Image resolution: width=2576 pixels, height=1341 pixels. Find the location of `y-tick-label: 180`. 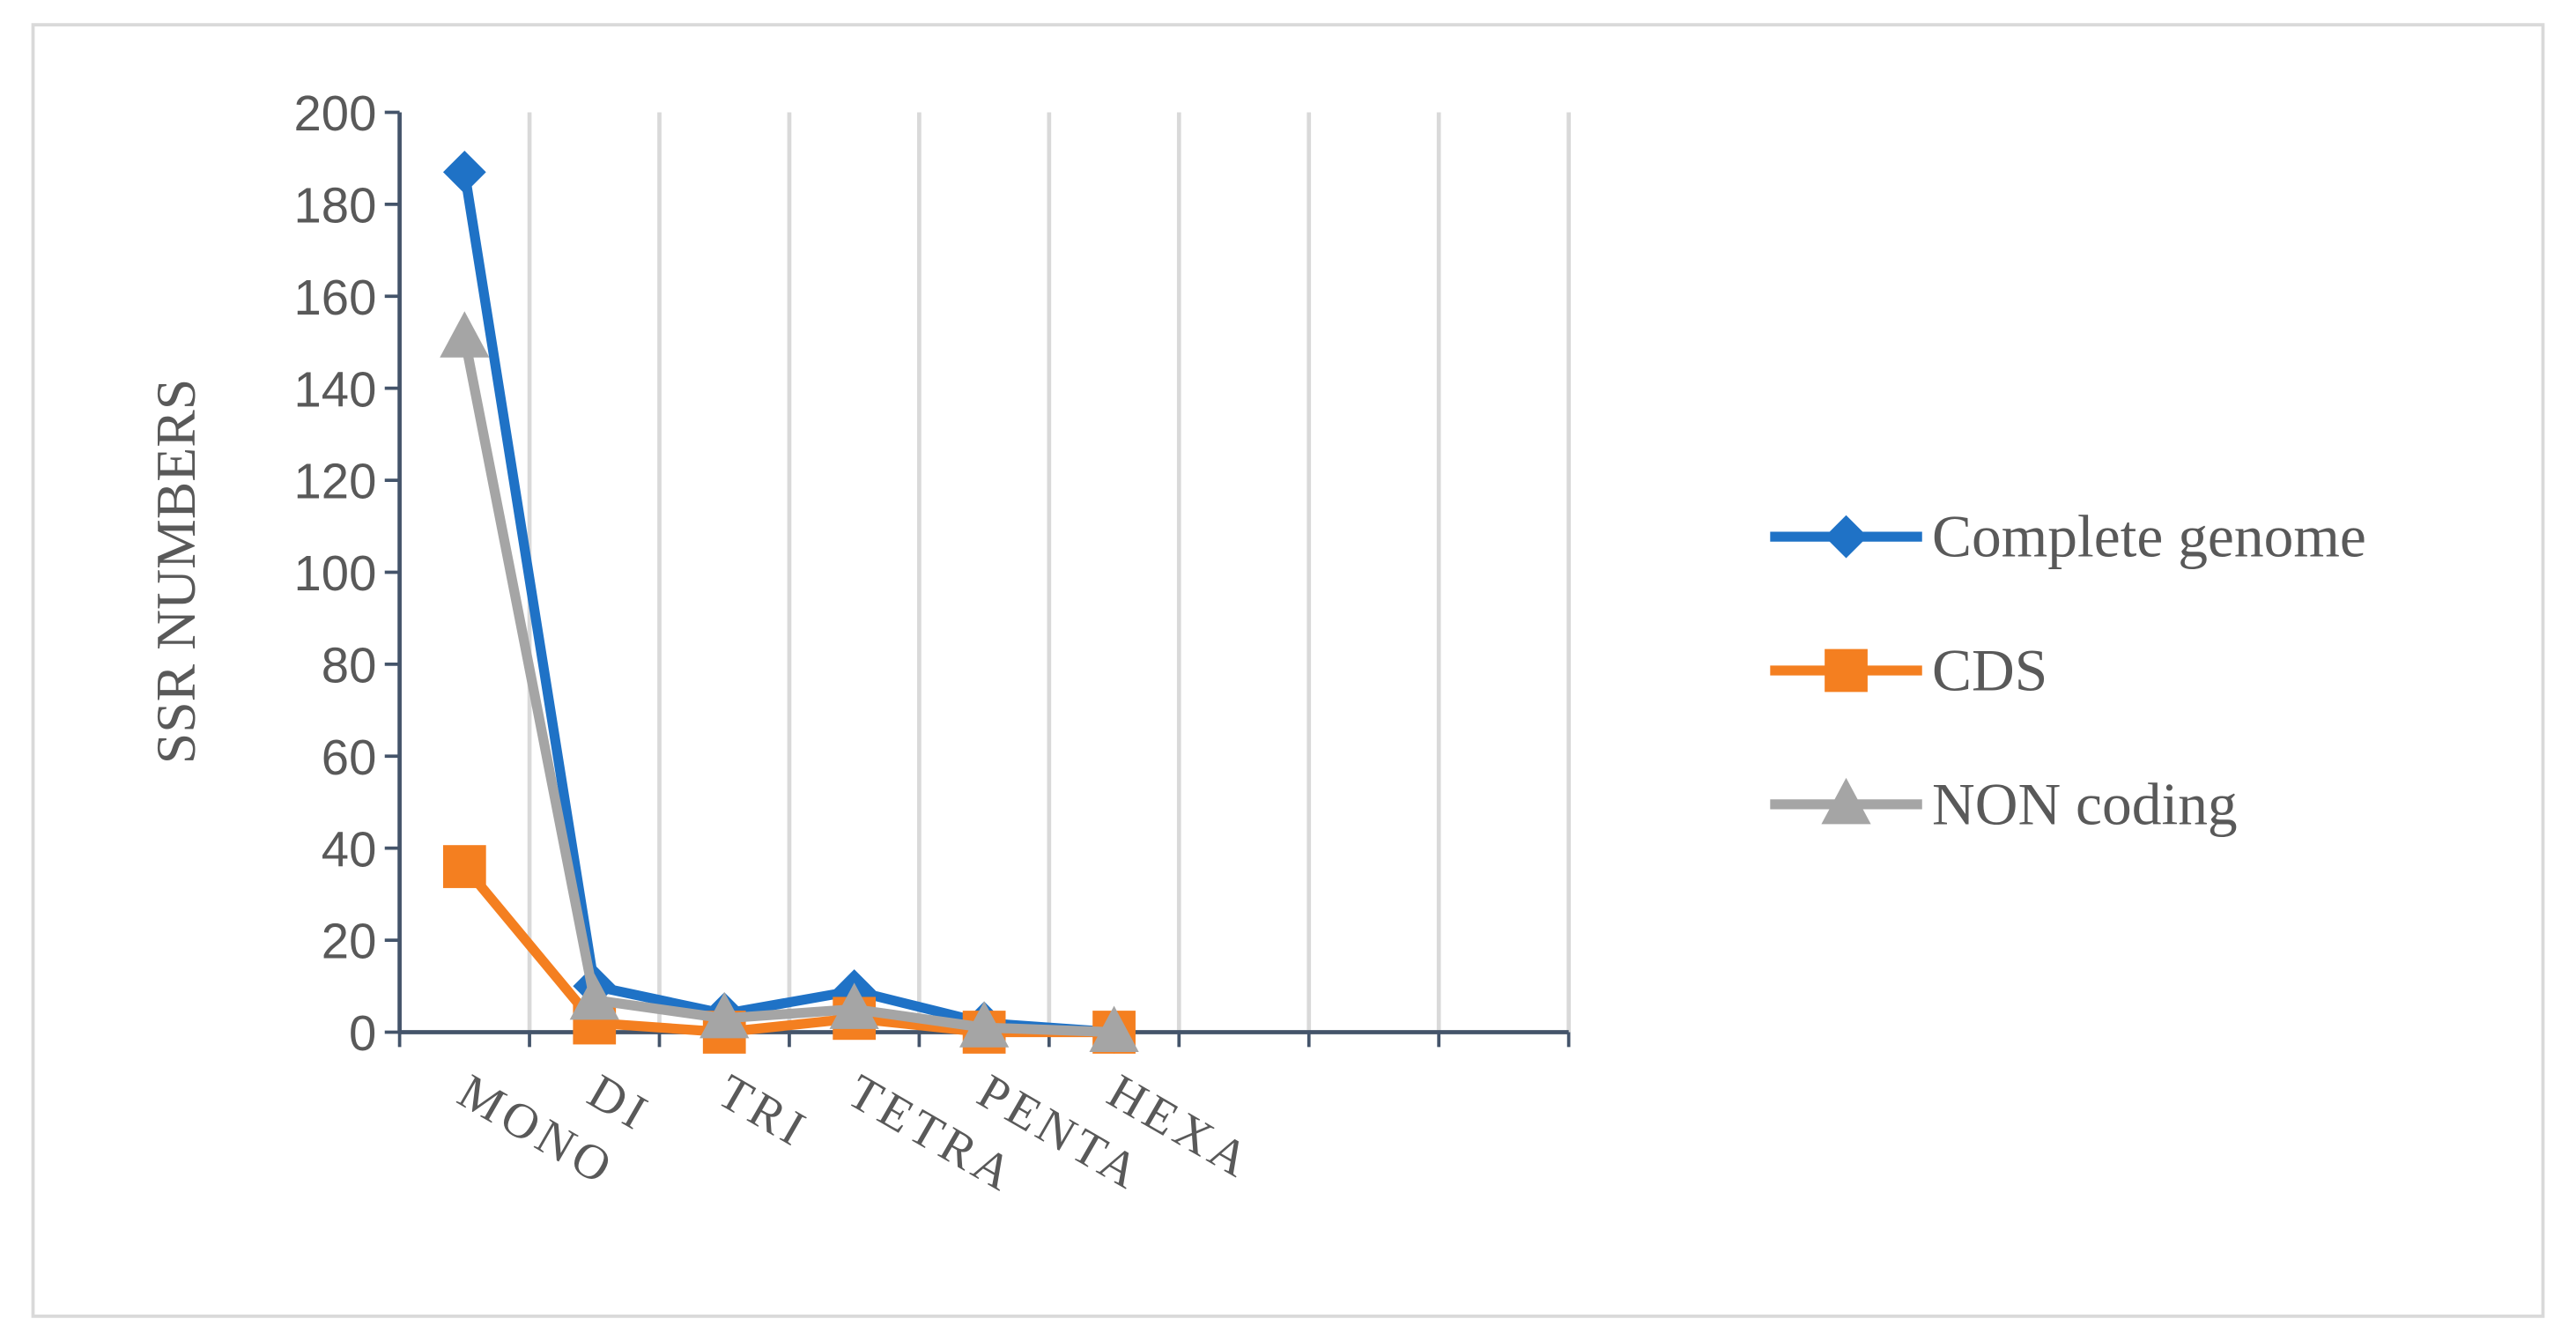

y-tick-label: 180 is located at coordinates (335, 205).